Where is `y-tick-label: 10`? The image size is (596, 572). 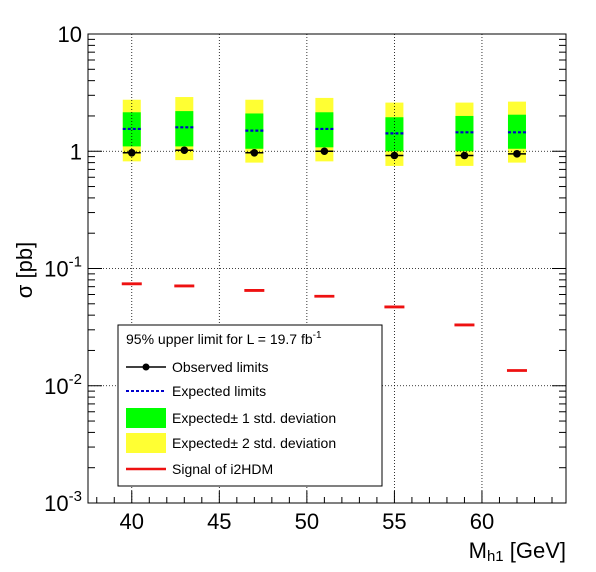 y-tick-label: 10 is located at coordinates (70, 34).